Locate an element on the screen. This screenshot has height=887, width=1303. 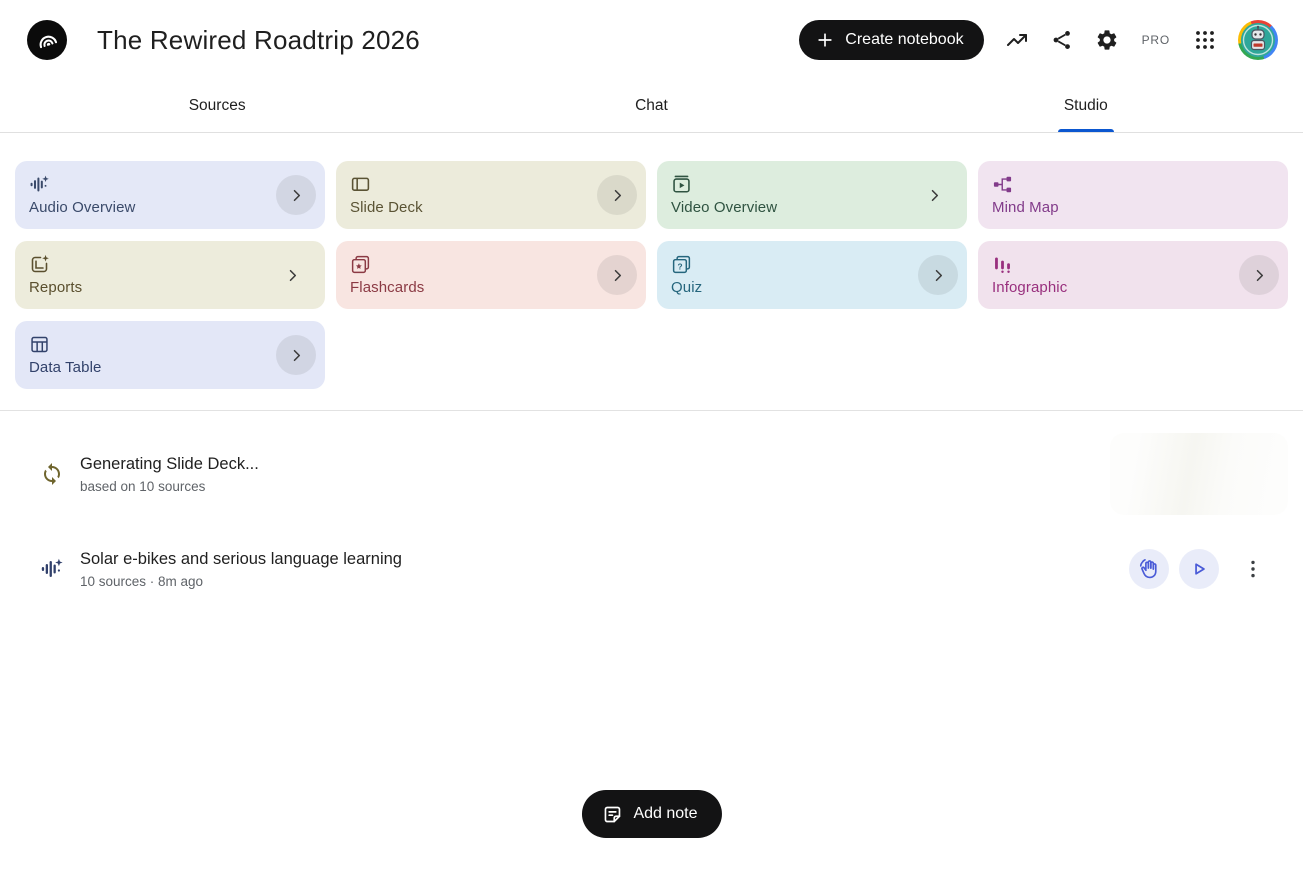
studio-card-mind-map: Mind Map is located at coordinates (1133, 195).